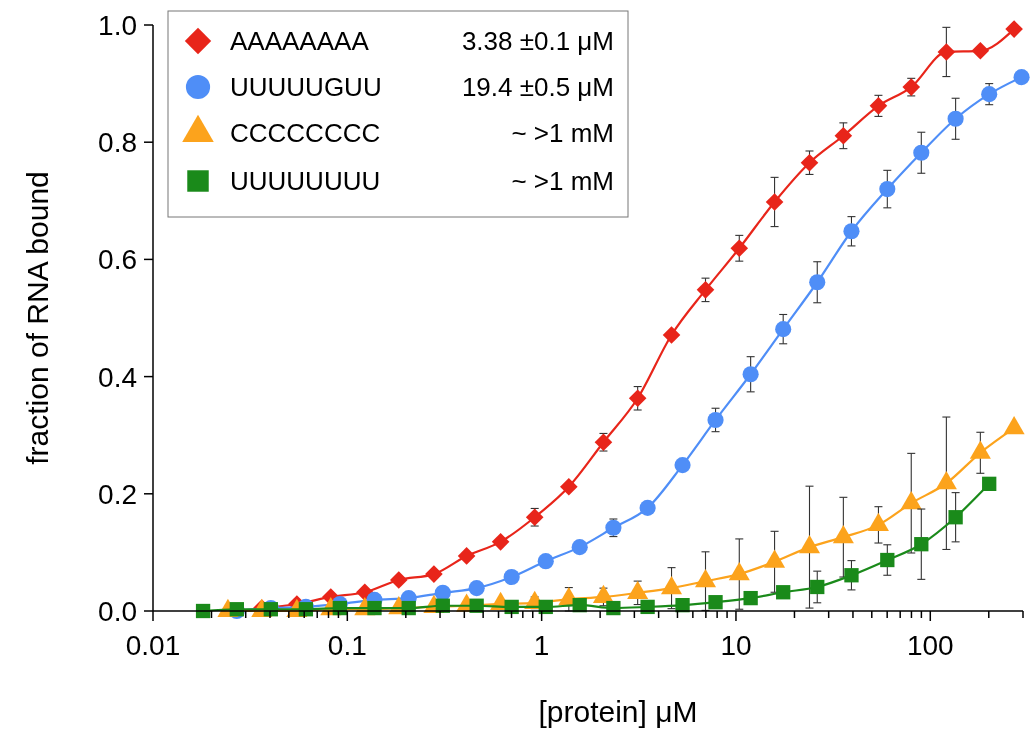 The height and width of the screenshot is (740, 1030). I want to click on x-tick-label: 0.1, so click(347, 645).